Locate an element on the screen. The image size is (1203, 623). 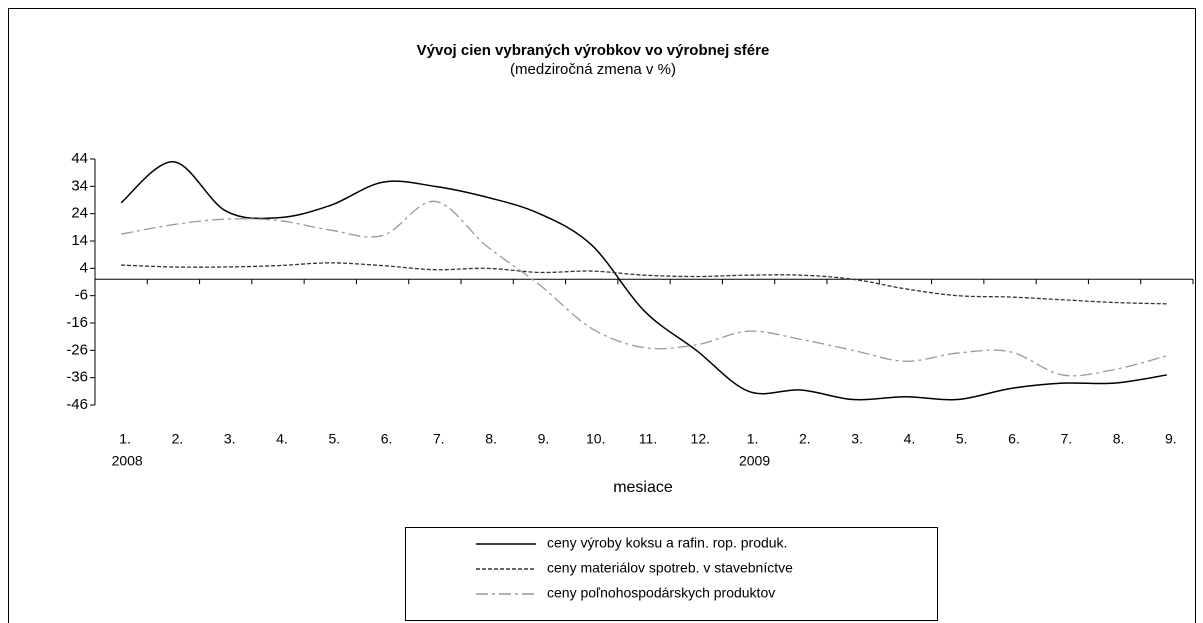
y-tick-label: 34 is located at coordinates (79, 185).